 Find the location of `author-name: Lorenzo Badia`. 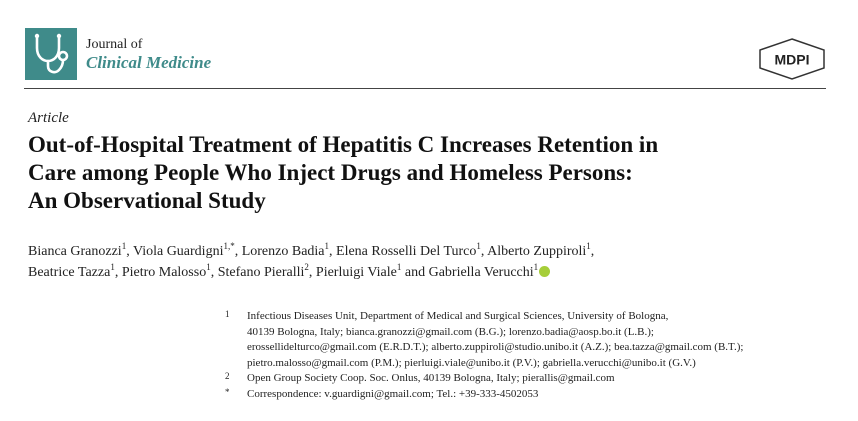

author-name: Lorenzo Badia is located at coordinates (283, 251).